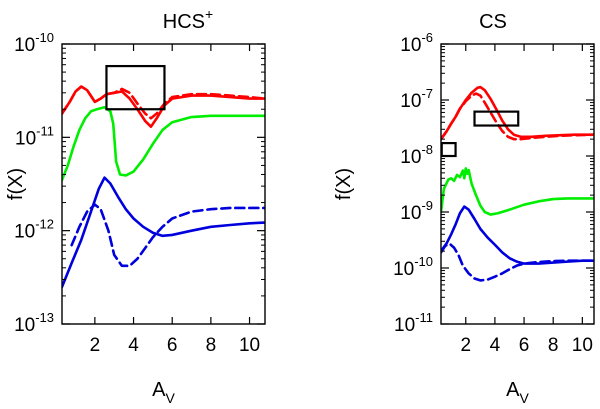  What do you see at coordinates (188, 19) in the screenshot?
I see `hcs-chart-title: HCS+` at bounding box center [188, 19].